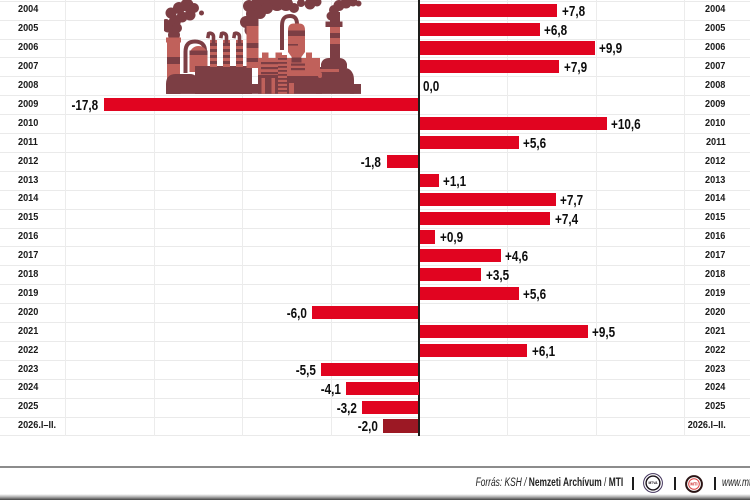  What do you see at coordinates (693, 483) in the screenshot?
I see `svg-text: MTI` at bounding box center [693, 483].